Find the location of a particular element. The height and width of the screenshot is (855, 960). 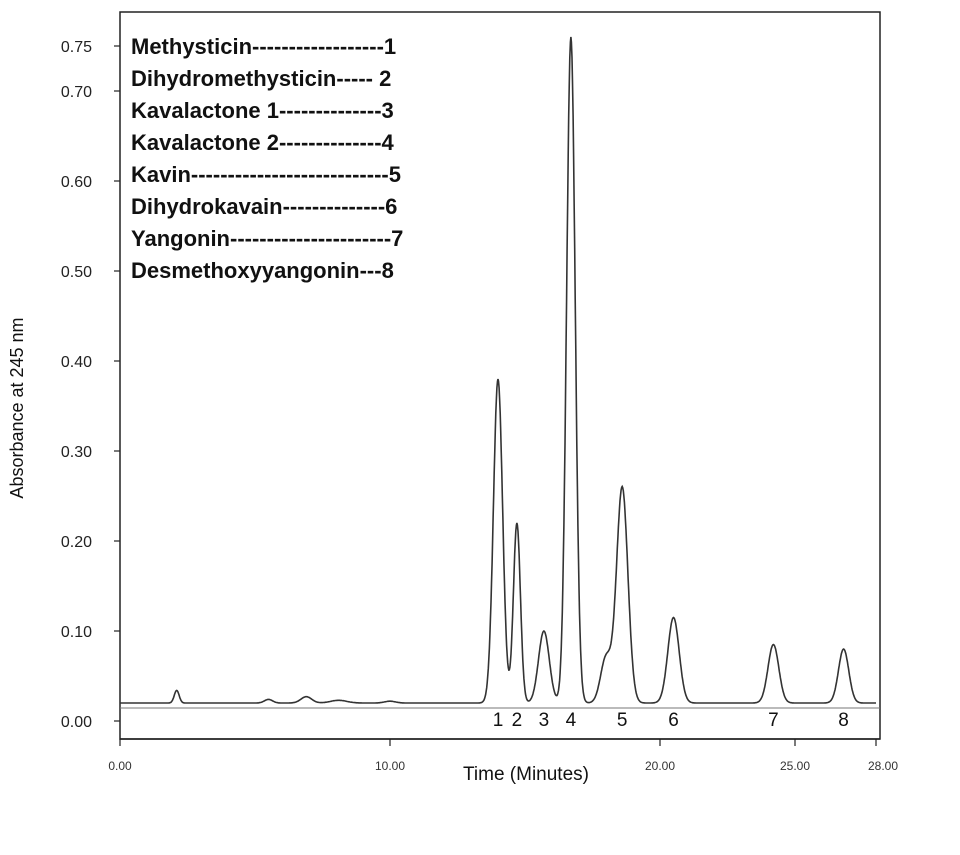

x-tick-label: 10.00 is located at coordinates (390, 766).